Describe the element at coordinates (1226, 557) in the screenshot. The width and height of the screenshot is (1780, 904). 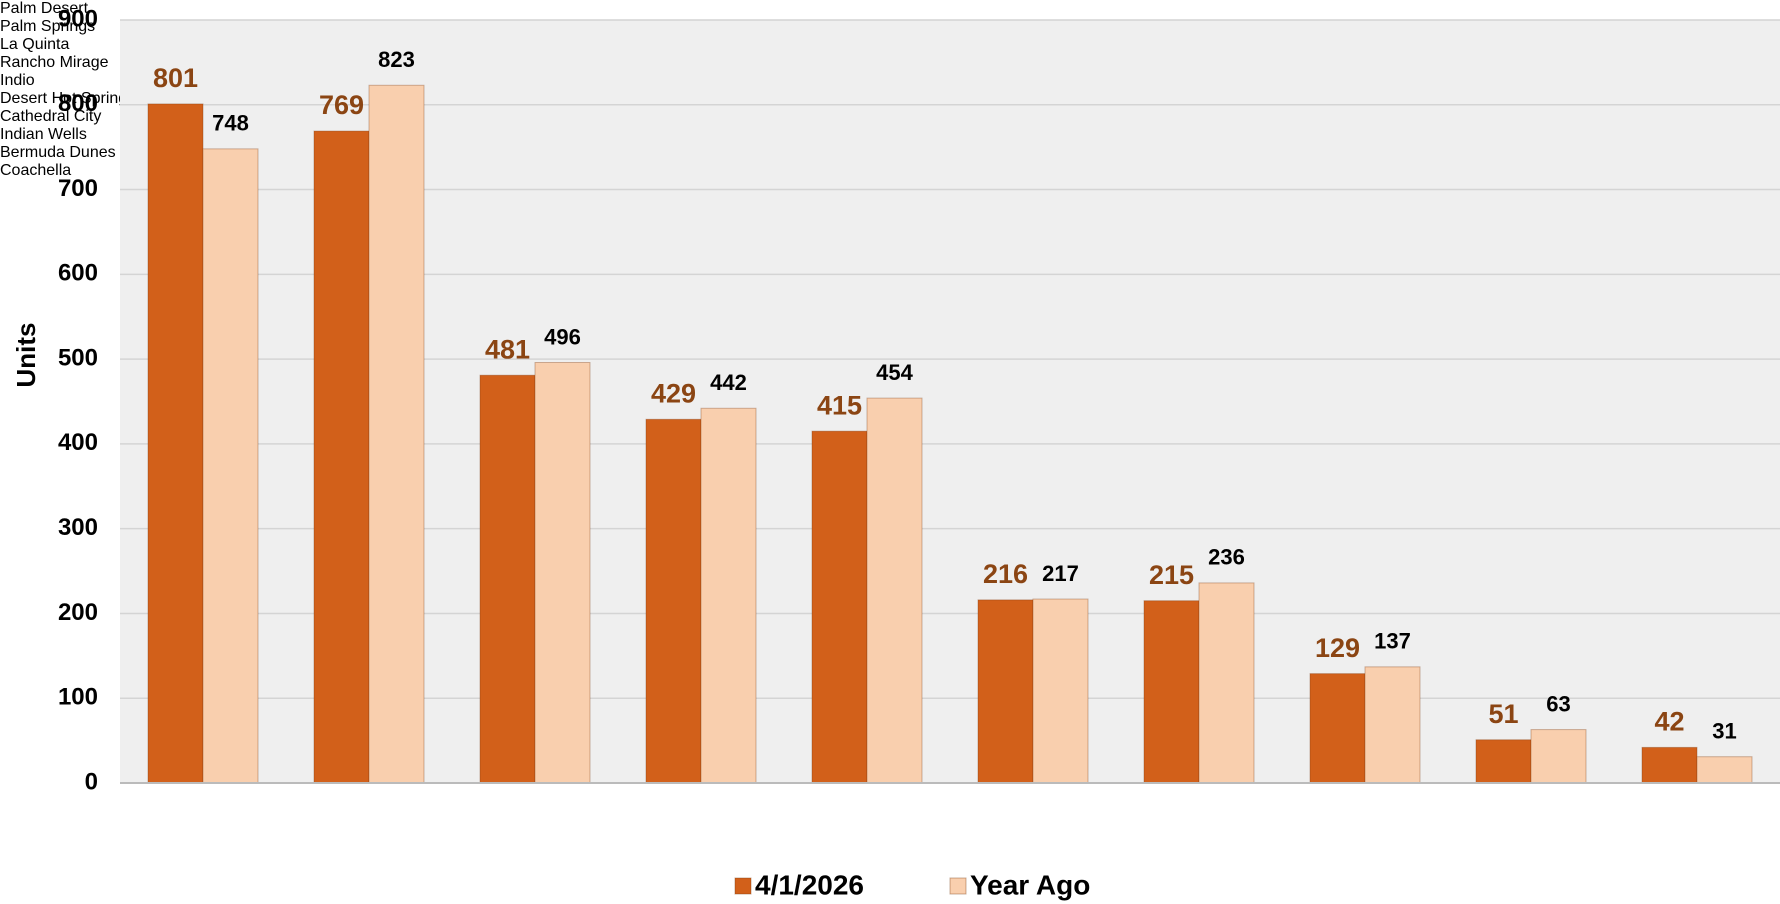
I see `value-label: 236` at that location.